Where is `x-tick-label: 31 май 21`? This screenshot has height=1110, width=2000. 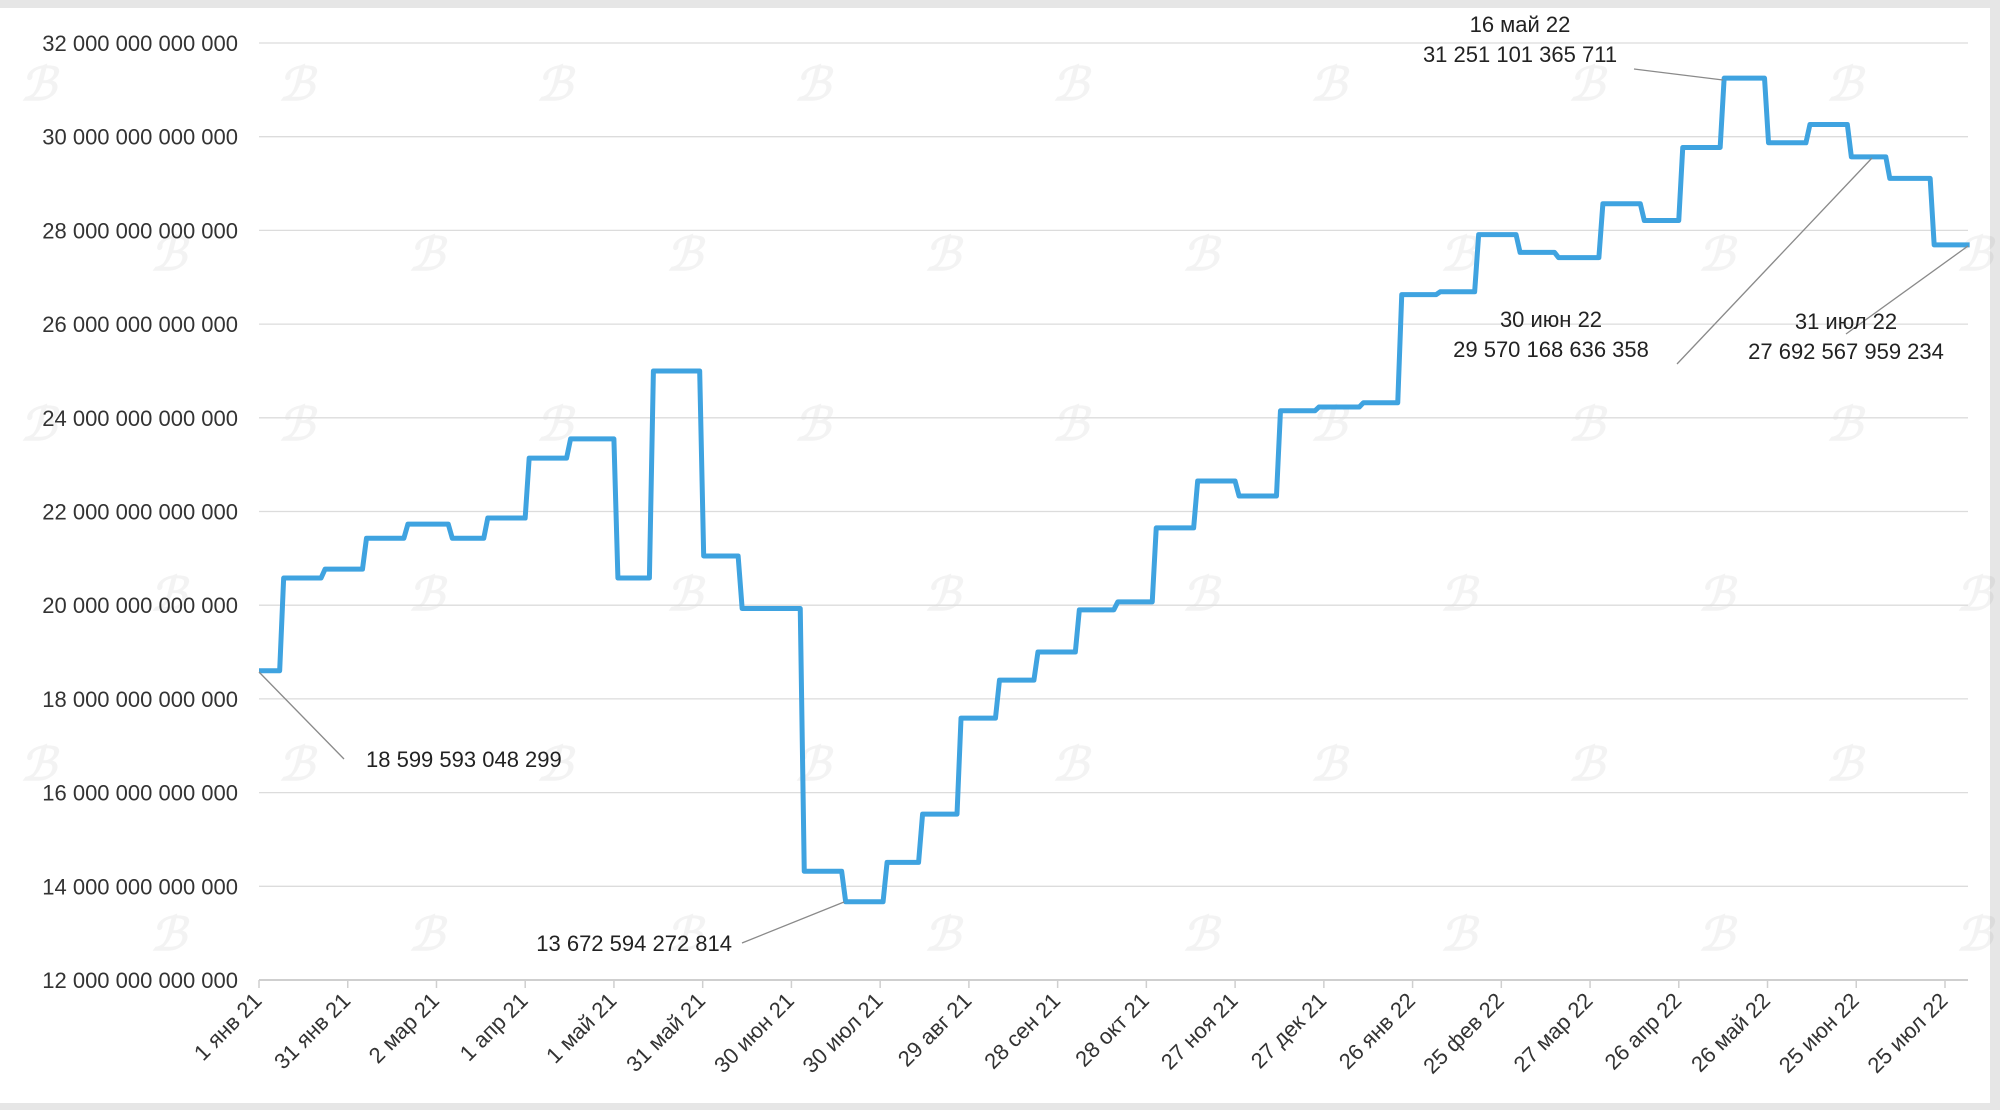 x-tick-label: 31 май 21 is located at coordinates (665, 1032).